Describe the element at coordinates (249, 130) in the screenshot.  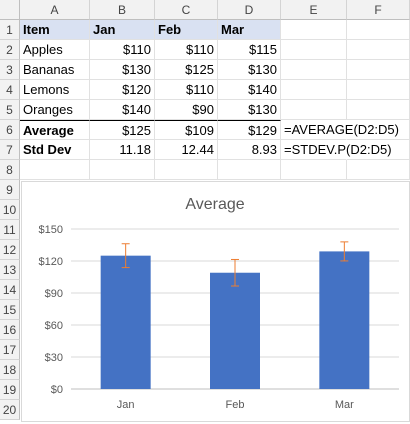
I see `cell-d6: $129` at that location.